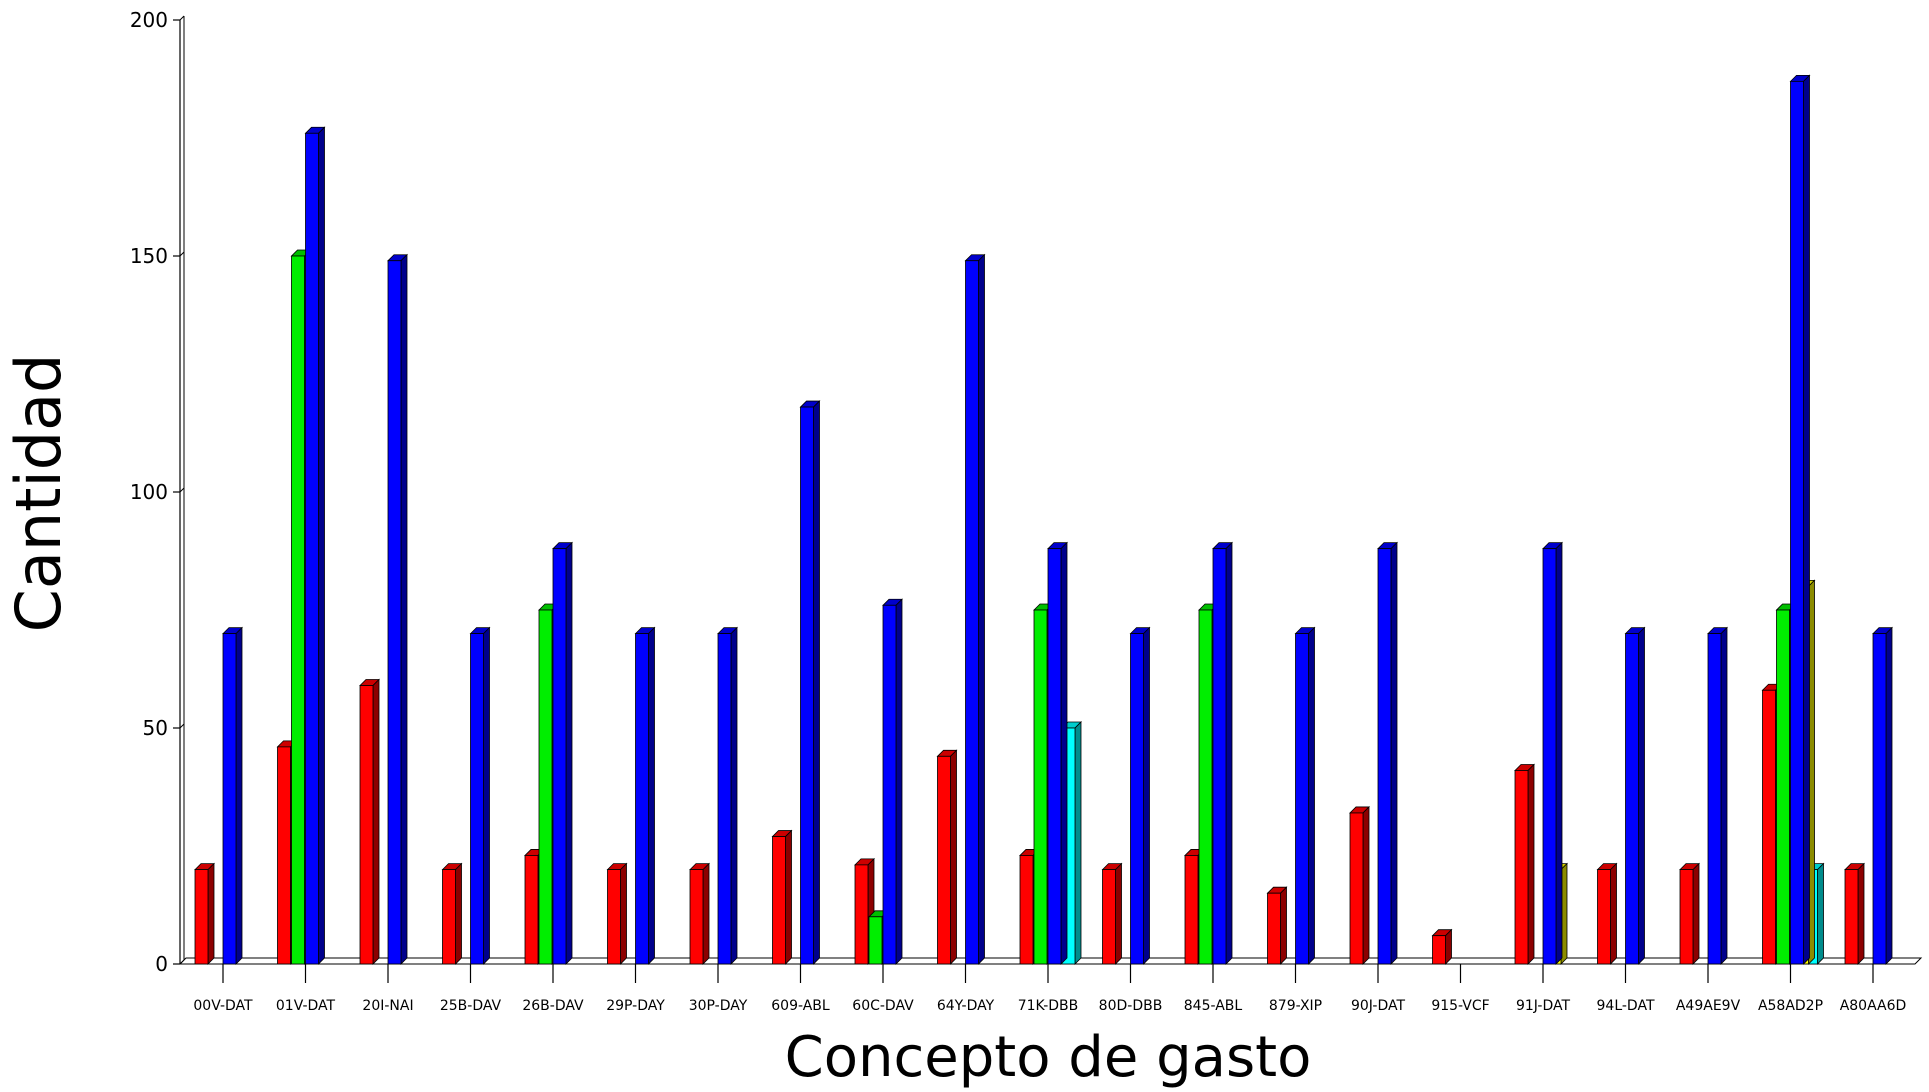 This screenshot has height=1092, width=1929. Describe the element at coordinates (149, 492) in the screenshot. I see `y-tick-label: 100` at that location.